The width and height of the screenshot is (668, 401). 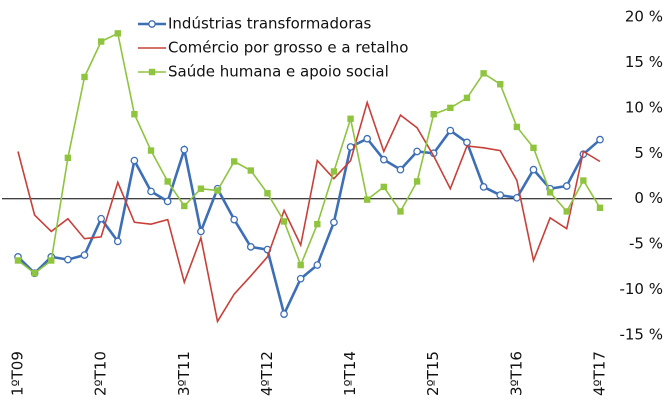 I want to click on y-tick-label: -5 %, so click(x=646, y=244).